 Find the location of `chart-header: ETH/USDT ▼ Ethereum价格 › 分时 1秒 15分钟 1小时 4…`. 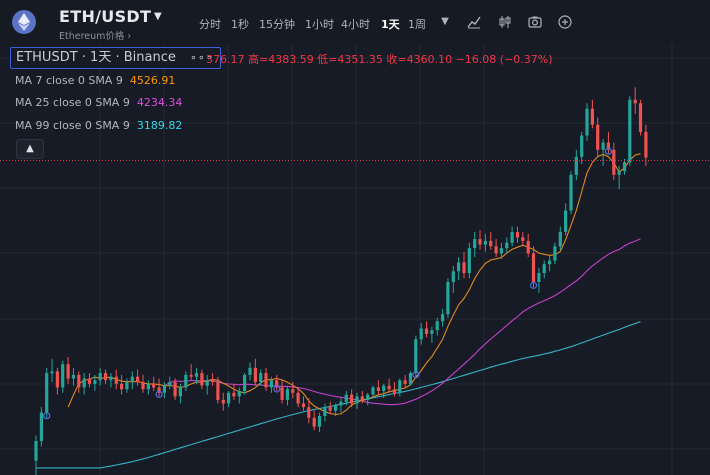

chart-header: ETH/USDT ▼ Ethereum价格 › 分时 1秒 15分钟 1小时 4… is located at coordinates (355, 22).